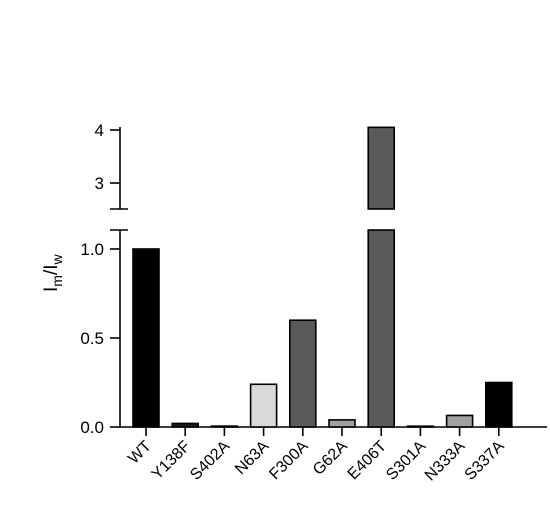 This screenshot has width=550, height=522. Describe the element at coordinates (92, 338) in the screenshot. I see `y-tick-label-0.5: 0.5` at that location.